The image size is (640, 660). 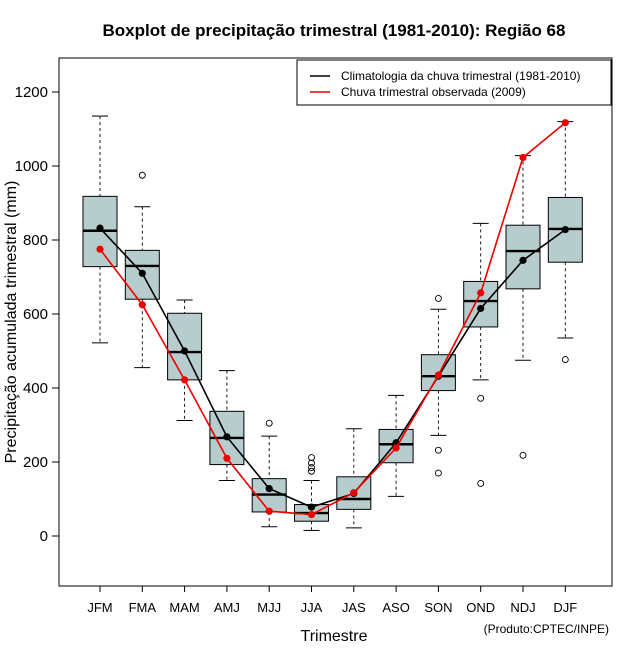 I want to click on y-tick-label: 1000, so click(x=31, y=166).